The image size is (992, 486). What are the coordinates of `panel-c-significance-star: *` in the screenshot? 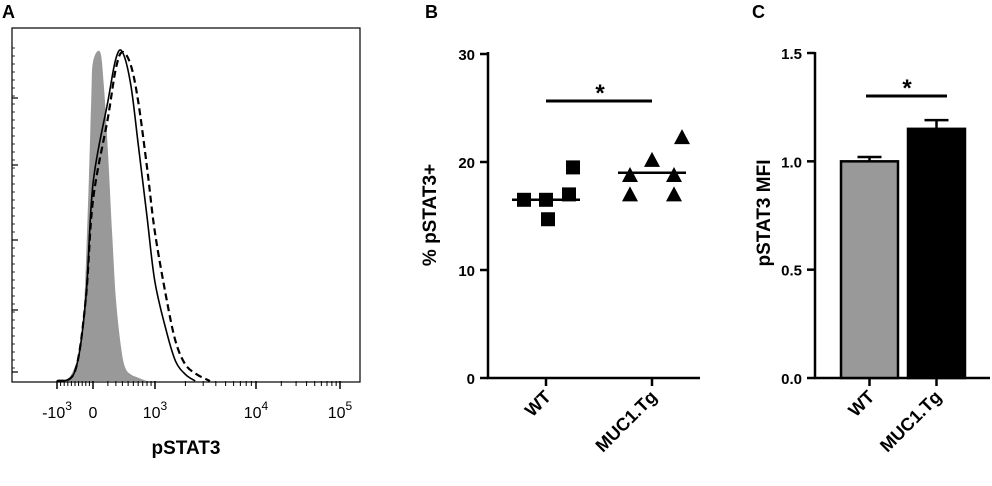 It's located at (907, 88).